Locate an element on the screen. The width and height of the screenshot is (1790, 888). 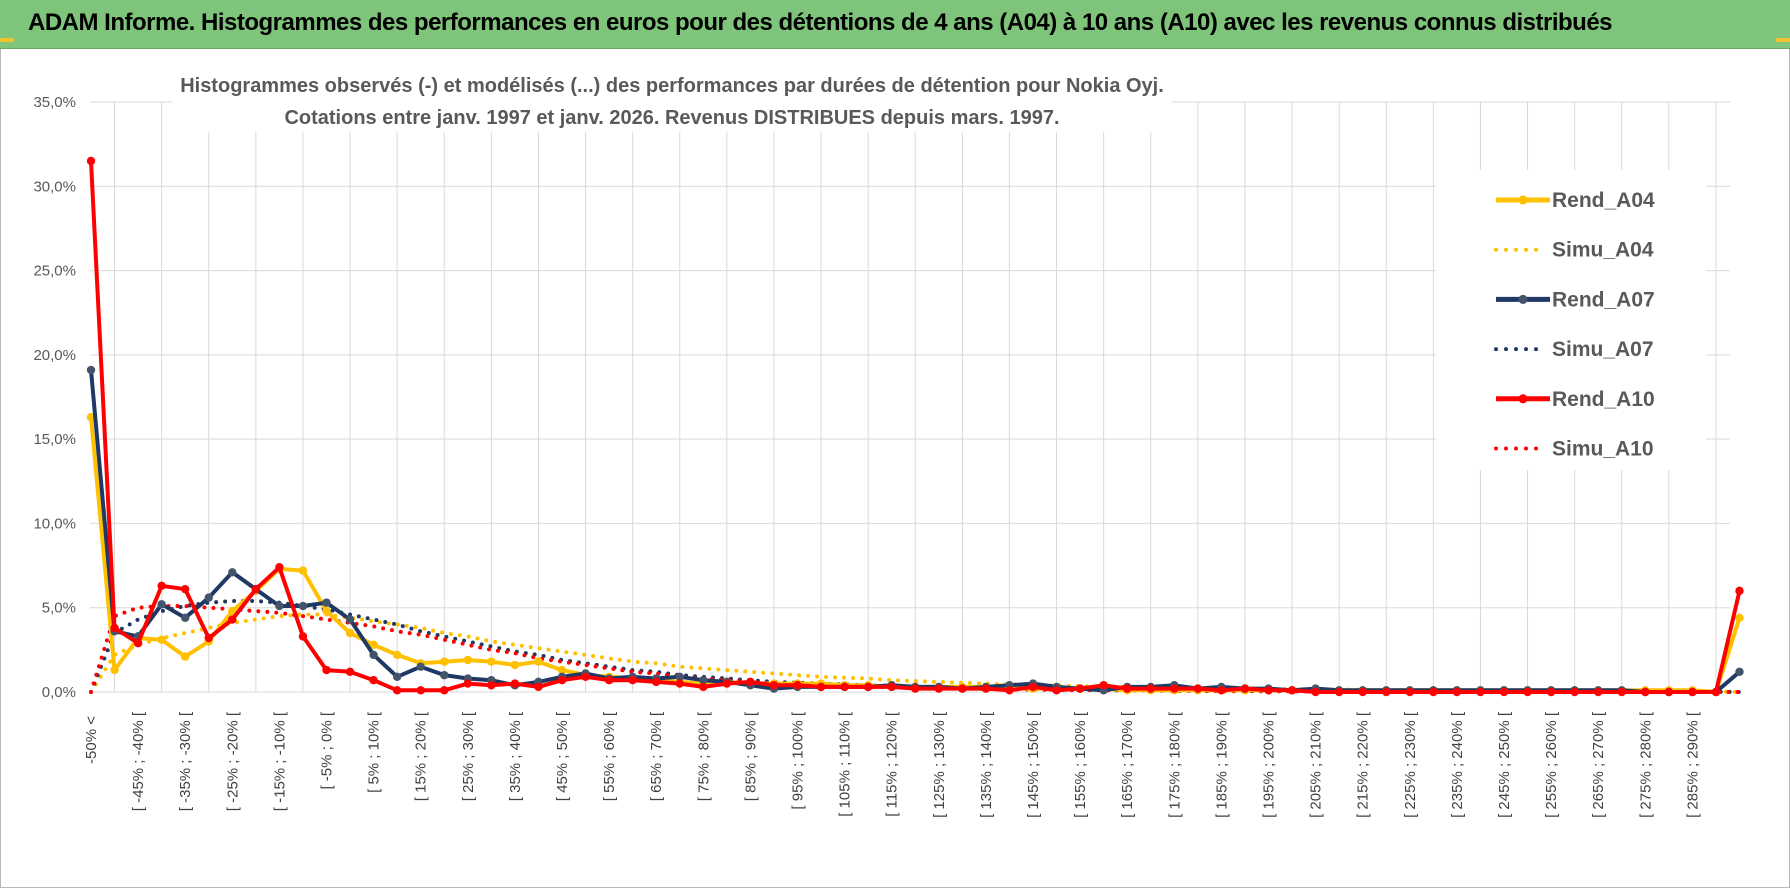
x-tick-label: [ 95% ; 100% [ is located at coordinates (798, 760).